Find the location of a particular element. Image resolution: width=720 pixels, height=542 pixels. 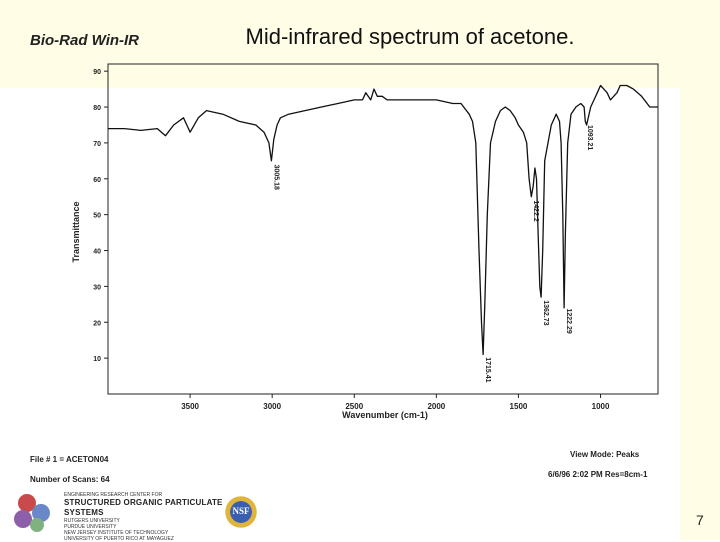

brand-label: Bio-Rad Win-IR is located at coordinates (85, 40).